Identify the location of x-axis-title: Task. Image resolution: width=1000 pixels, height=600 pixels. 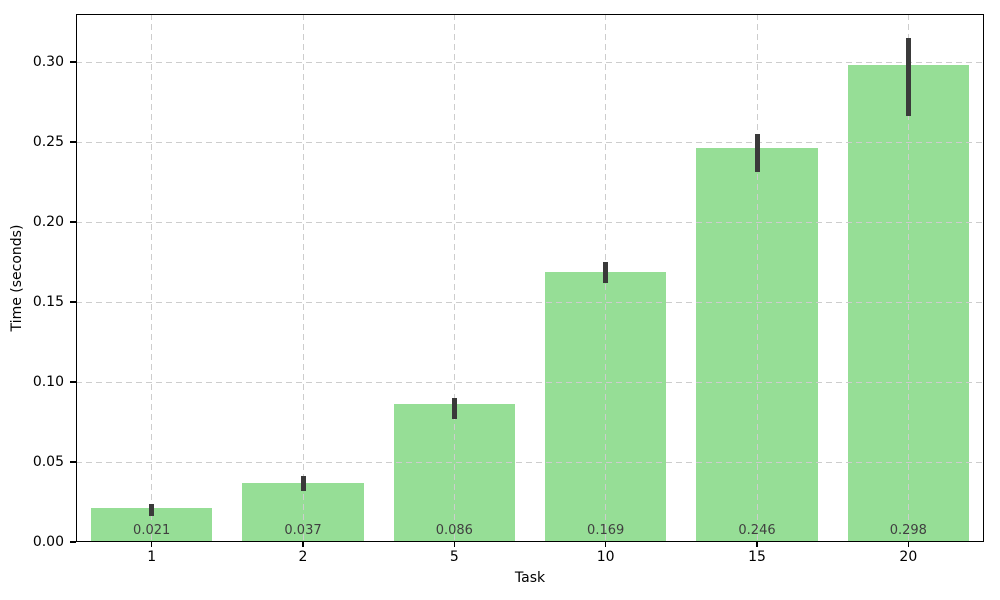
(530, 578).